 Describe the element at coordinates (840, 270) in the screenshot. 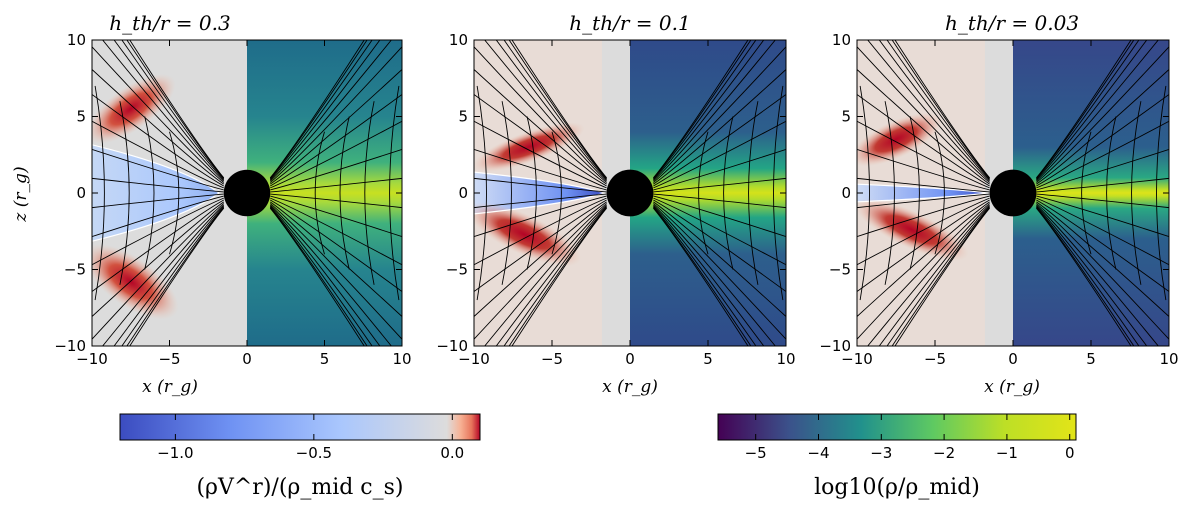

I see `panel-3-y-tick-label: −5` at that location.